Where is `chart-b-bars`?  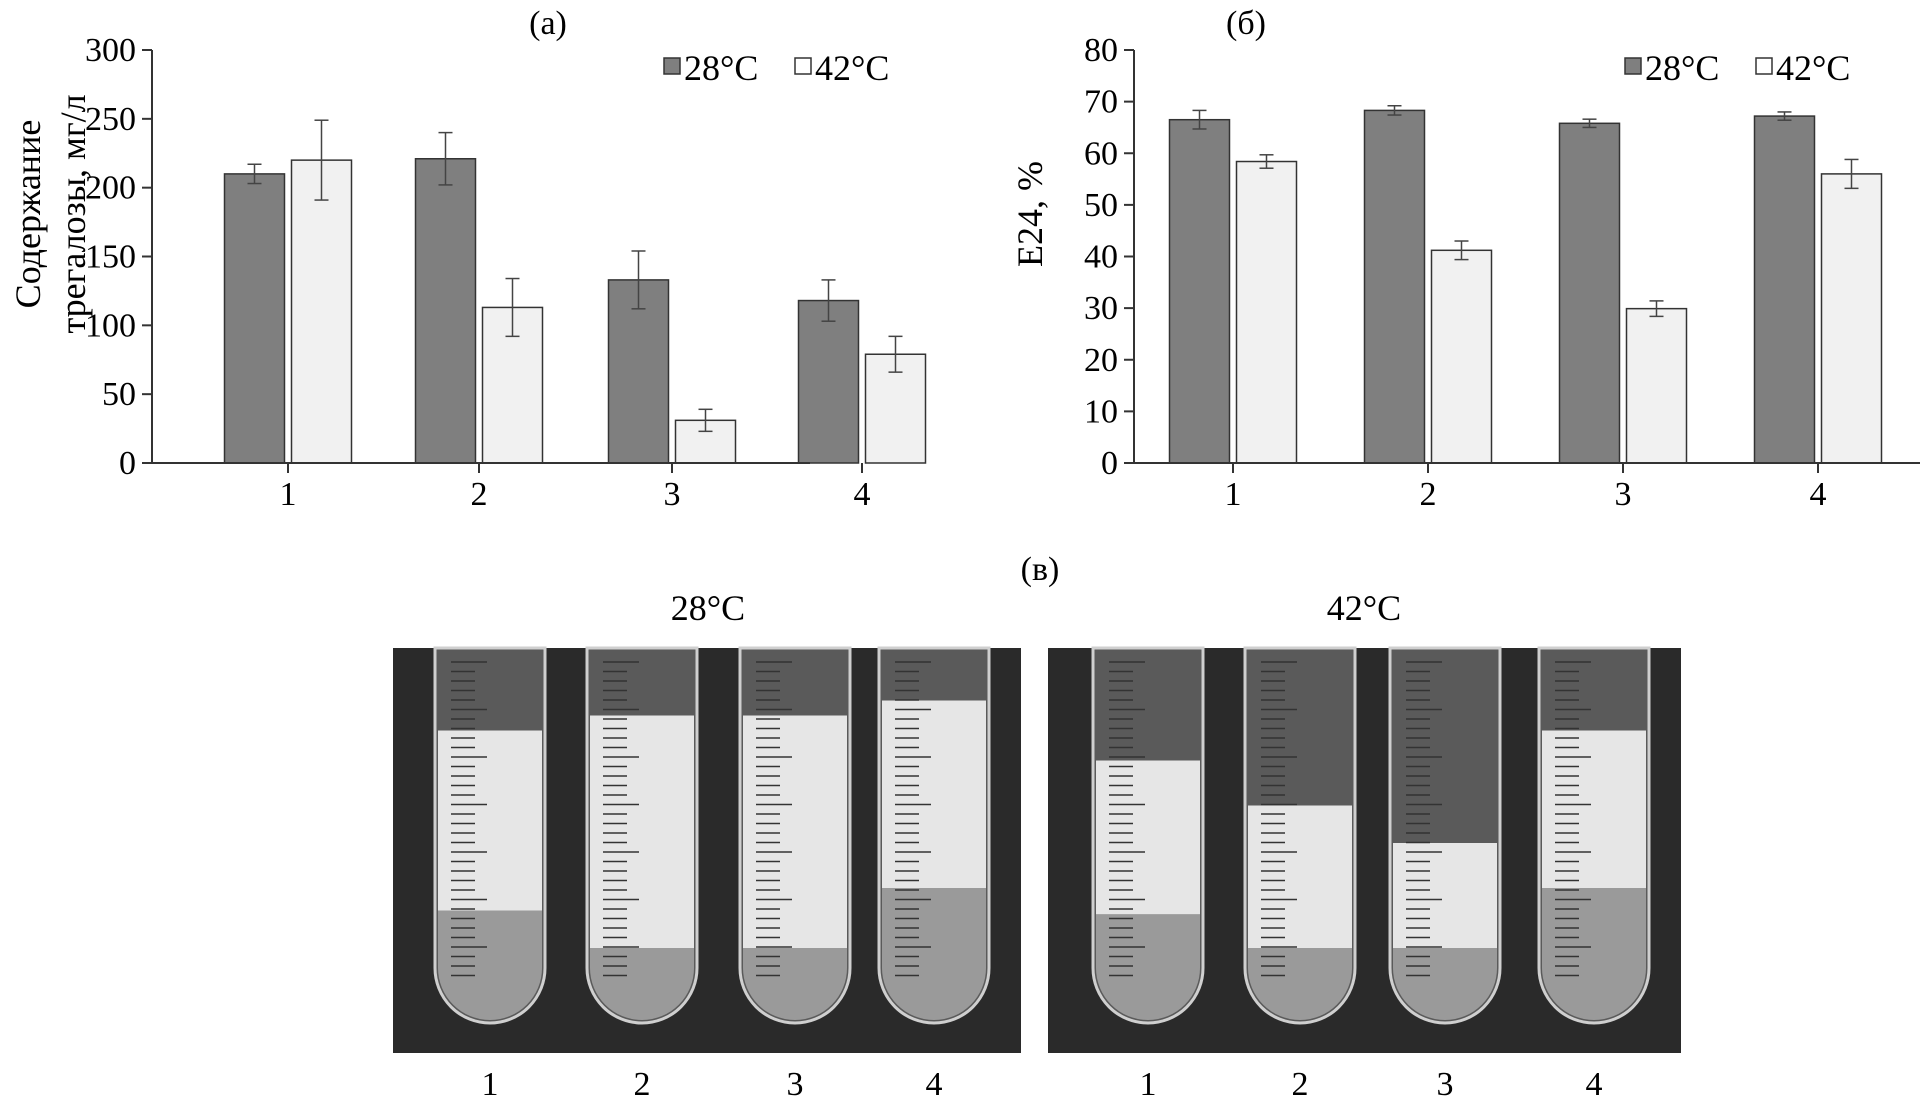
chart-b-bars is located at coordinates (1525, 286).